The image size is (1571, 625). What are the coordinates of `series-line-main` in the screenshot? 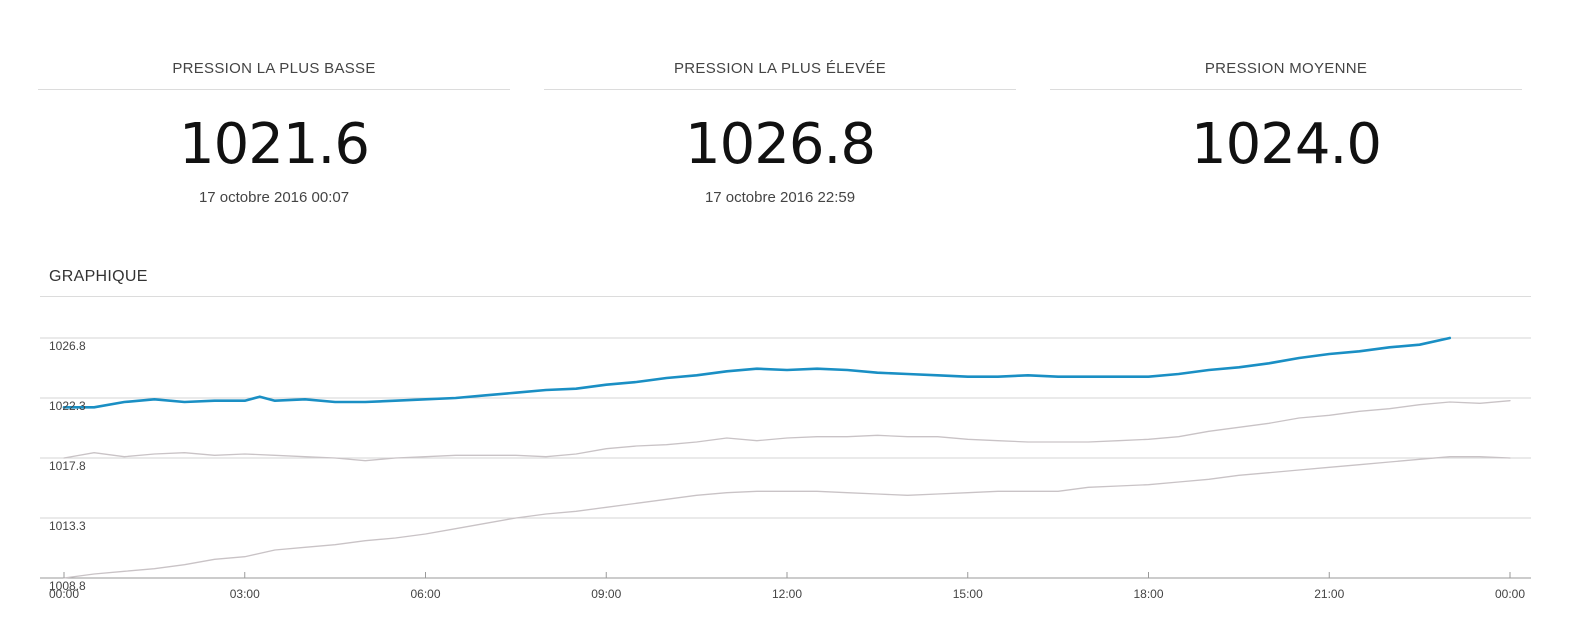 It's located at (757, 372).